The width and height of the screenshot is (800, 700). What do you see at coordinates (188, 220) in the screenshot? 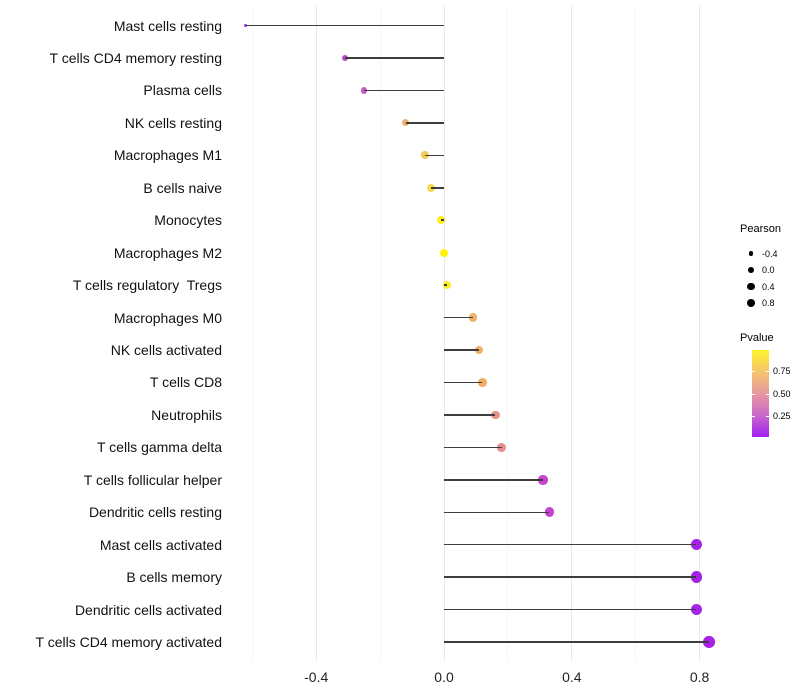
I see `y-axis-label: Monocytes` at bounding box center [188, 220].